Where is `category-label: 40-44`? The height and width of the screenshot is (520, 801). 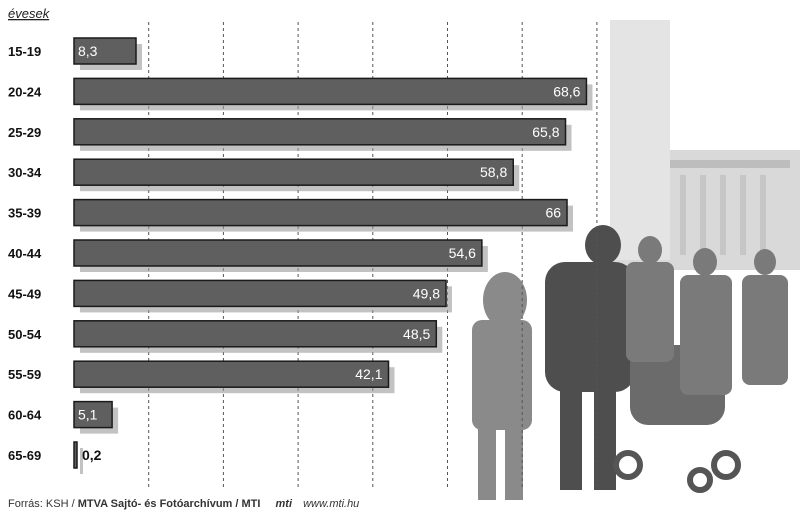
category-label: 40-44 is located at coordinates (25, 253).